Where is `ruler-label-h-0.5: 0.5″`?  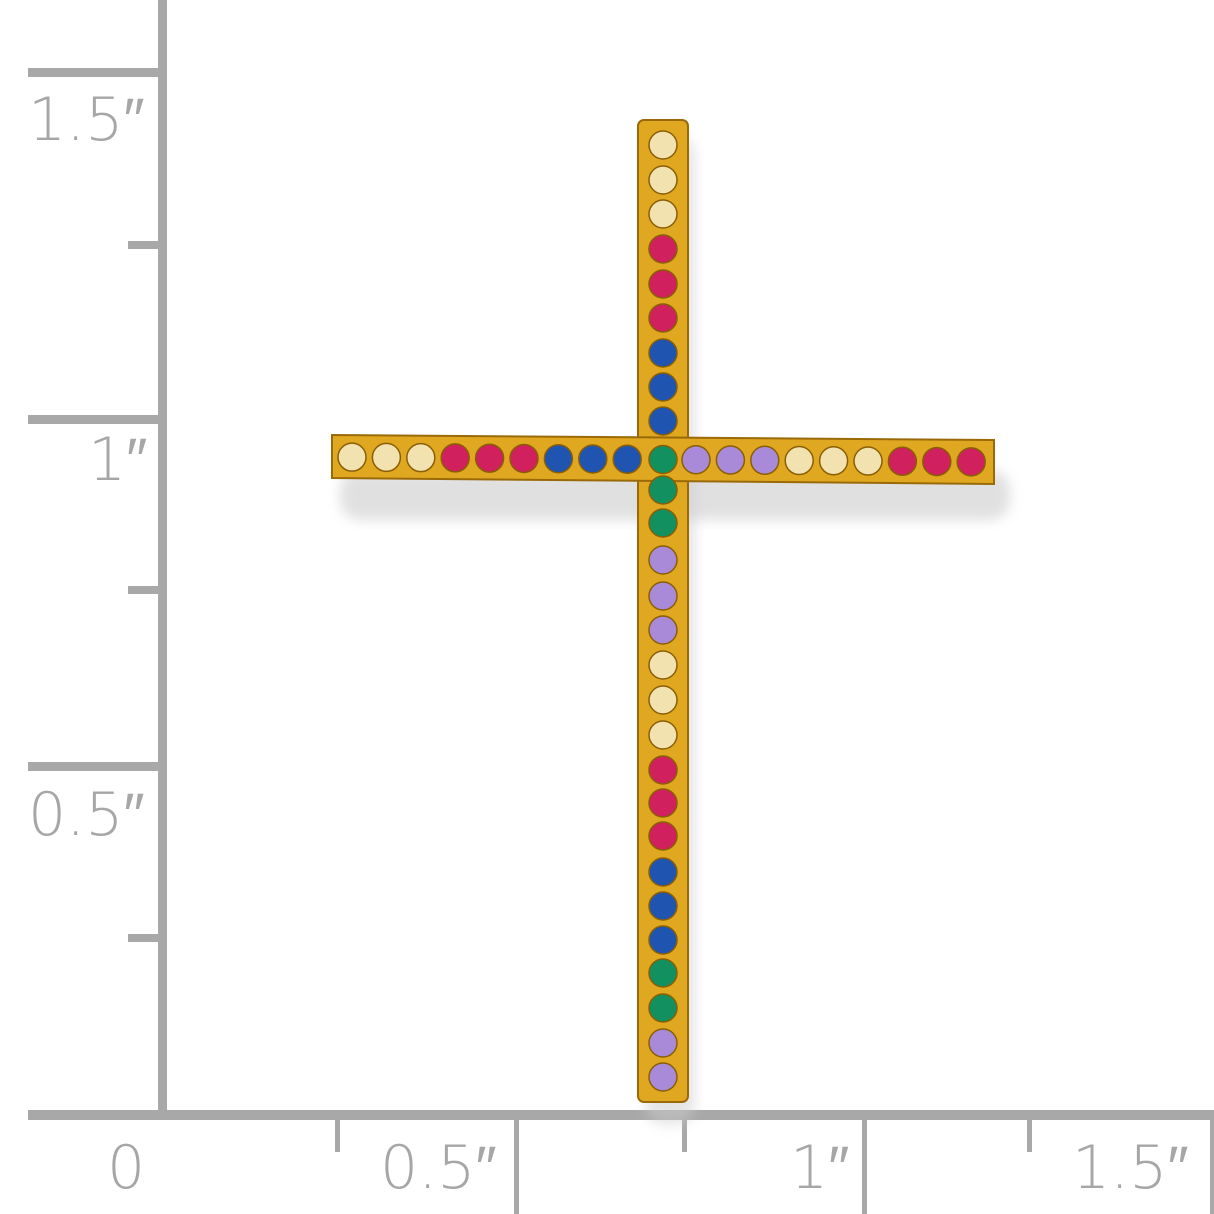
ruler-label-h-0.5: 0.5″ is located at coordinates (438, 1168).